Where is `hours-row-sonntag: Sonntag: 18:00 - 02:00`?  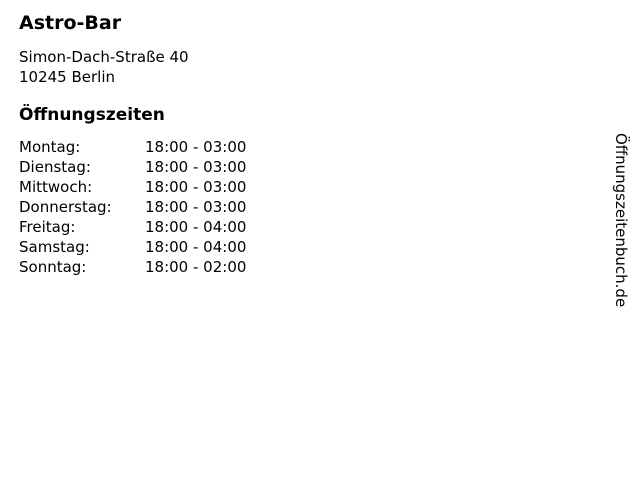 hours-row-sonntag: Sonntag: 18:00 - 02:00 is located at coordinates (329, 267).